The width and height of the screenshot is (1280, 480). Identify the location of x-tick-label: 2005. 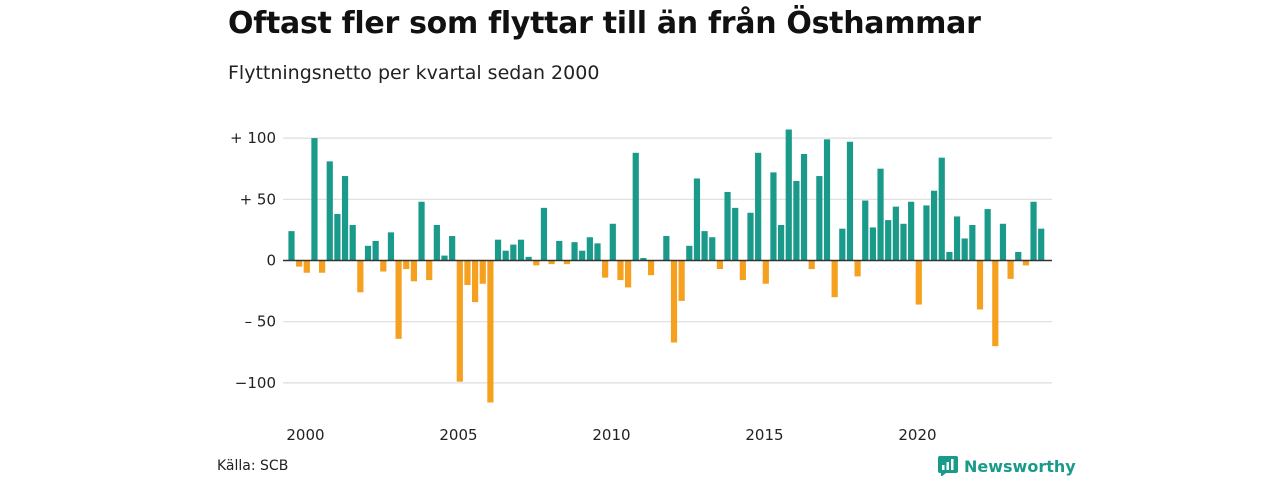
(458, 435).